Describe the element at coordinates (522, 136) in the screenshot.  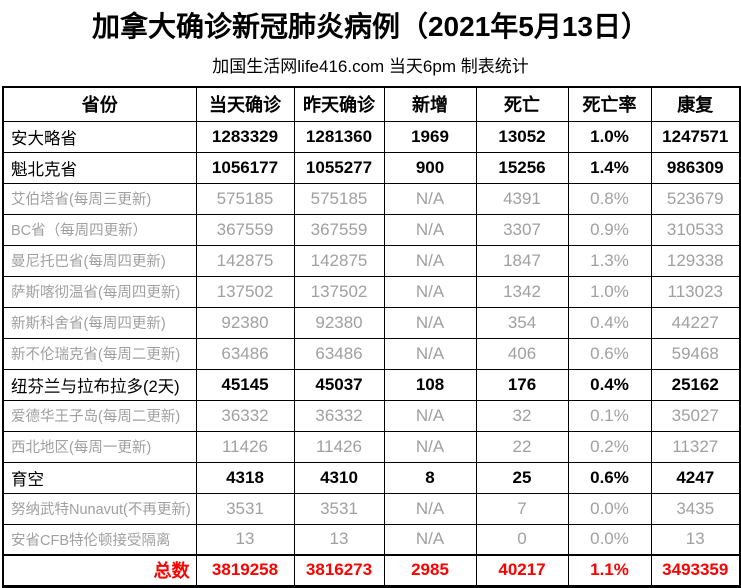
I see `cell-deaths: 13052` at that location.